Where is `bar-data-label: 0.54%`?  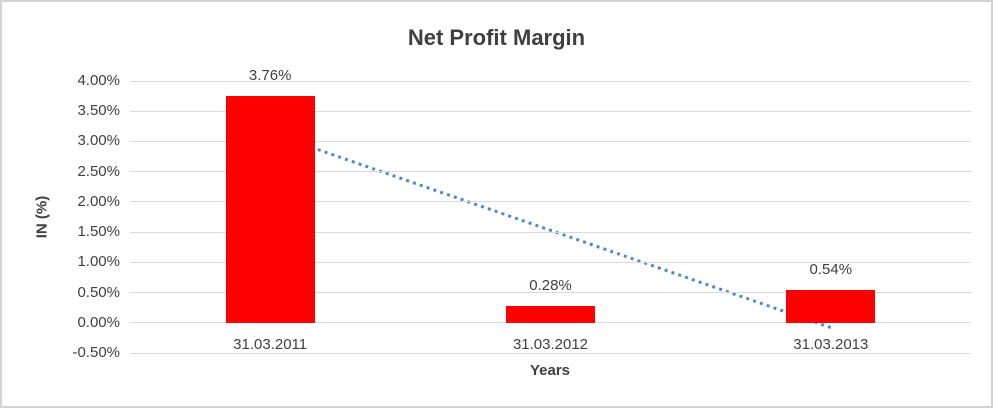 bar-data-label: 0.54% is located at coordinates (831, 270).